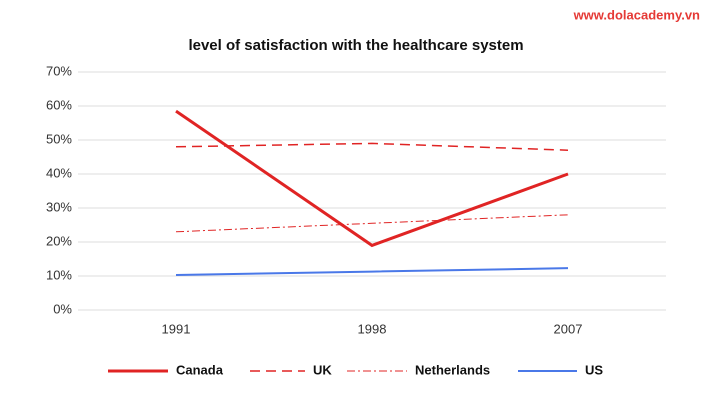 This screenshot has height=410, width=712. What do you see at coordinates (59, 104) in the screenshot?
I see `y-tick-label: 60%` at bounding box center [59, 104].